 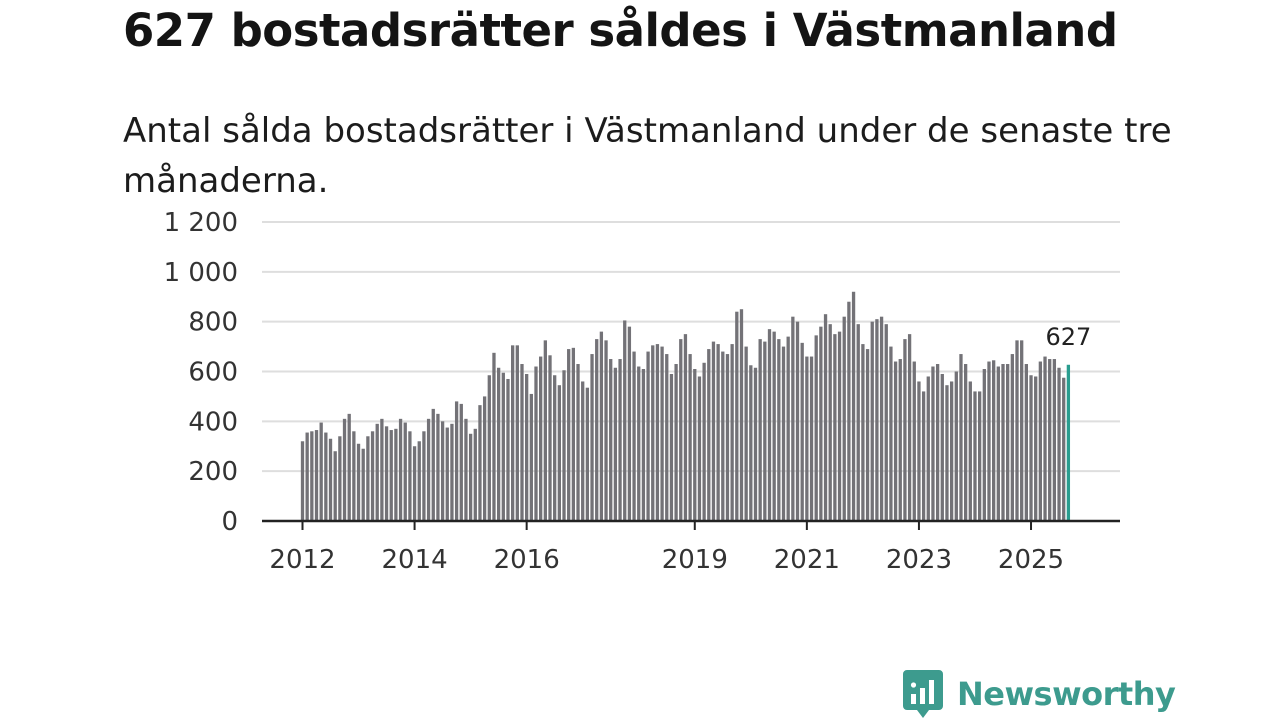 I want to click on x-tick-label: 2025, so click(x=1031, y=560).